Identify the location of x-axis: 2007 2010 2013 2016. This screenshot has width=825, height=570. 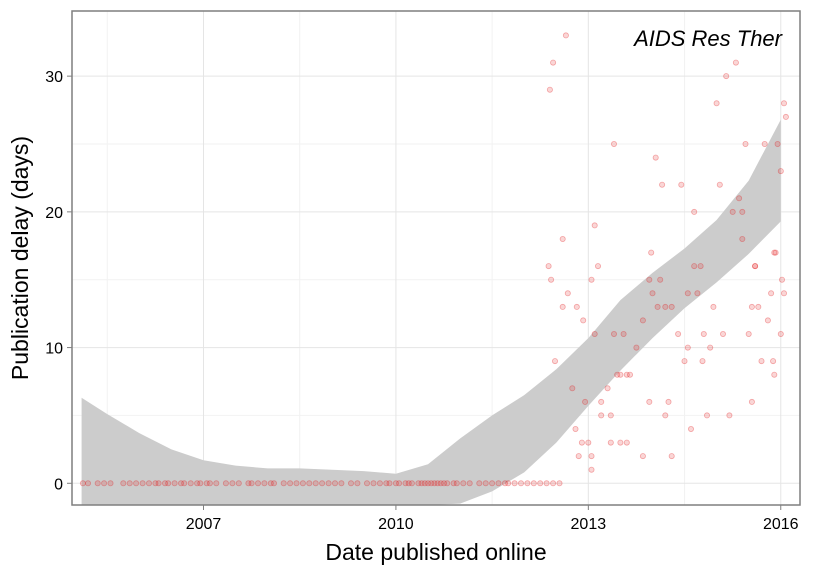
(492, 519).